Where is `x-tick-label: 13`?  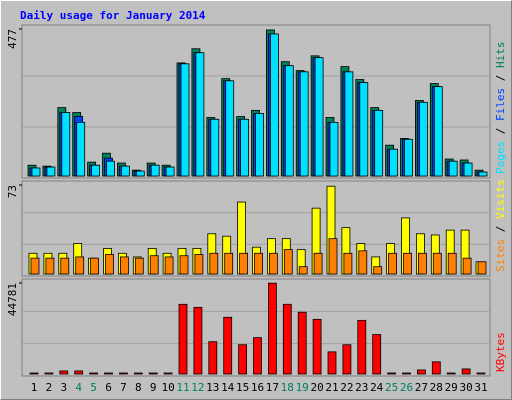 x-tick-label: 13 is located at coordinates (212, 387).